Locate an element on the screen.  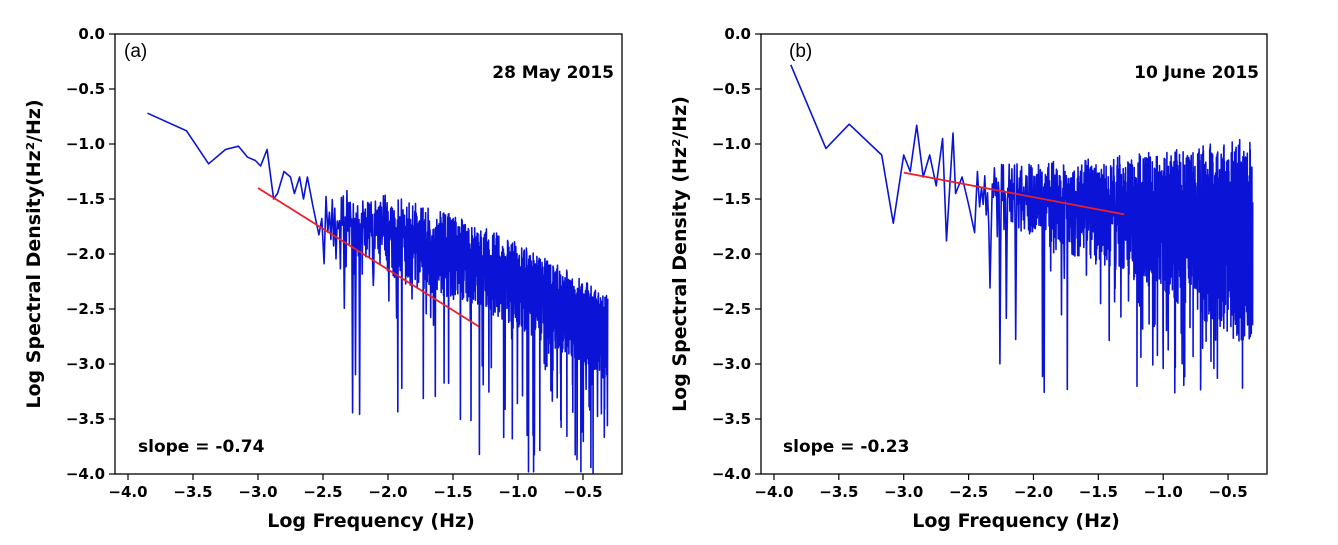
date-annotation: 28 May 2015 is located at coordinates (553, 73).